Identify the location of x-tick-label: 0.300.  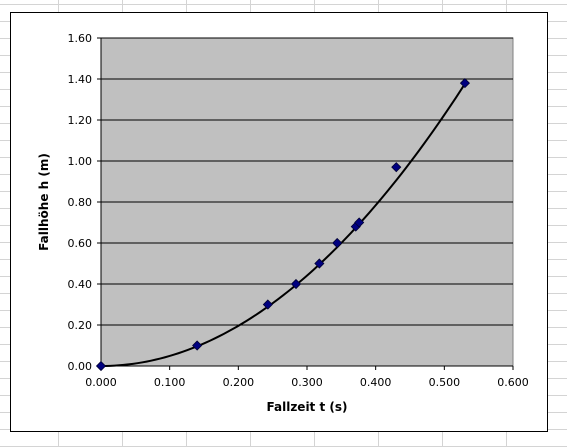
(307, 382).